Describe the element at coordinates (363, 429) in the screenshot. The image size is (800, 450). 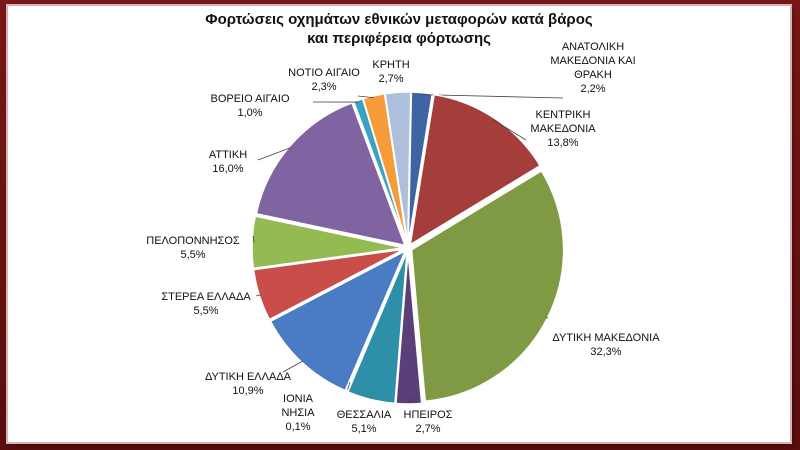
I see `slice-value-4: 5,1%` at that location.